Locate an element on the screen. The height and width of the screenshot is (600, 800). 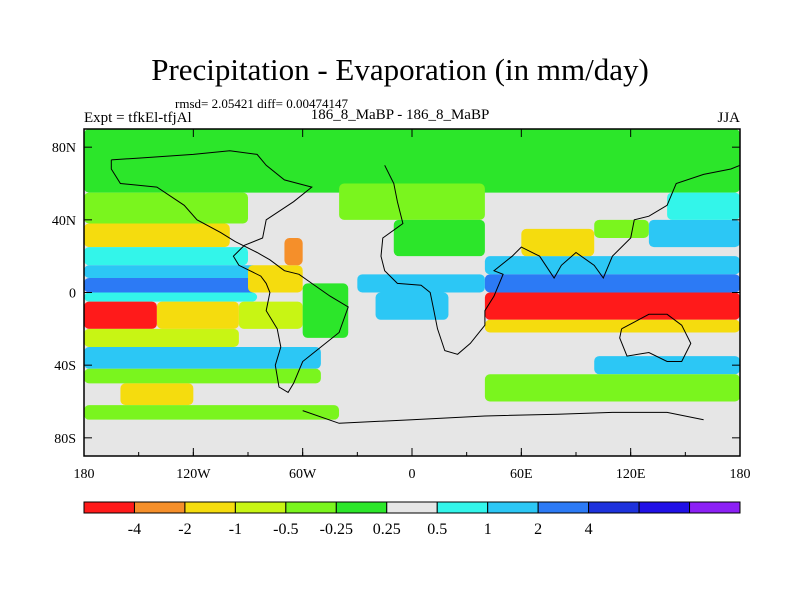
x-tick-label: 0 is located at coordinates (412, 474).